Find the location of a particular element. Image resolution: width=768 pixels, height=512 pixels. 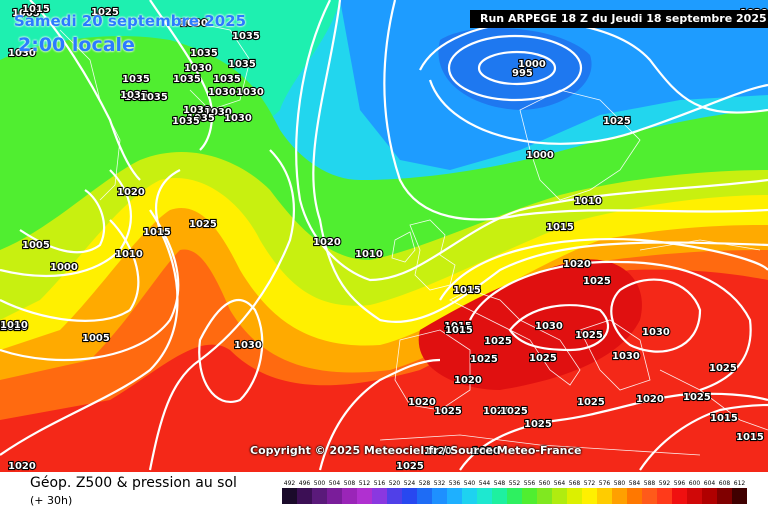

scale-step-label: 572 is located at coordinates (589, 483).